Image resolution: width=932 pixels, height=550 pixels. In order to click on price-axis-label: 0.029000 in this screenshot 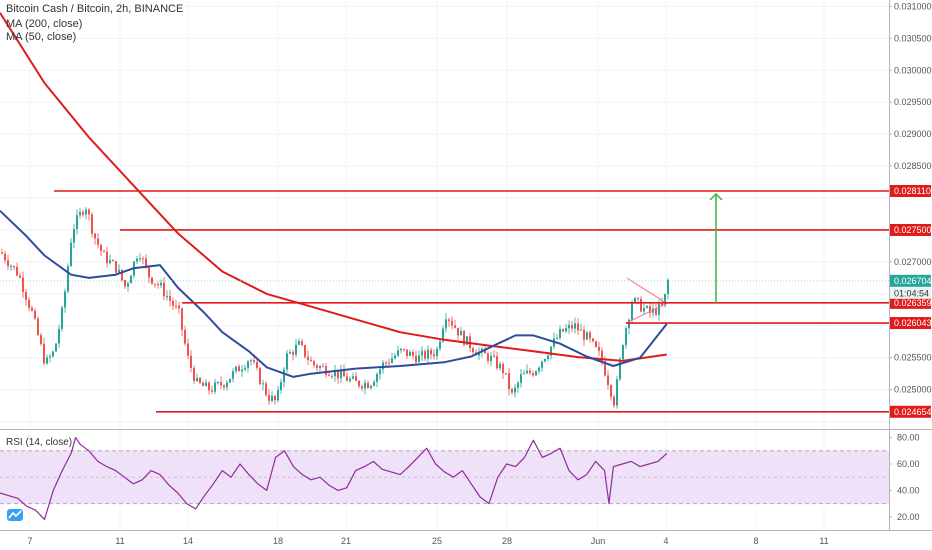, I will do `click(913, 134)`.